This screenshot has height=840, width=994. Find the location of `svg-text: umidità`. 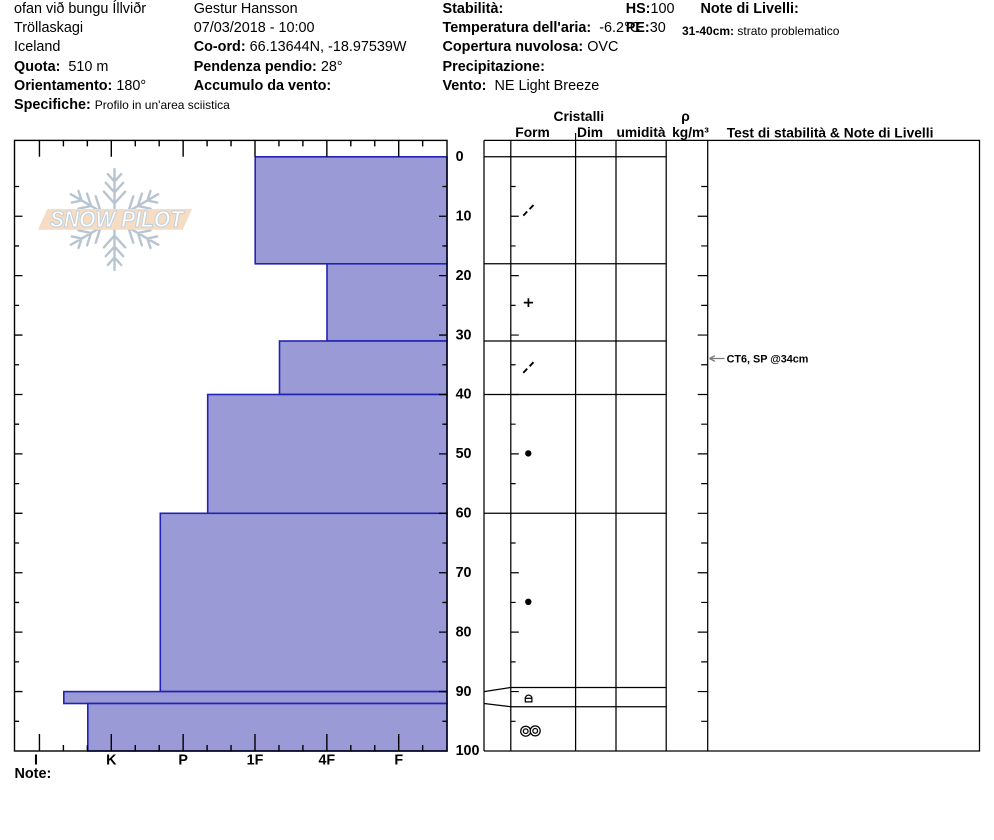

svg-text: umidità is located at coordinates (640, 132).